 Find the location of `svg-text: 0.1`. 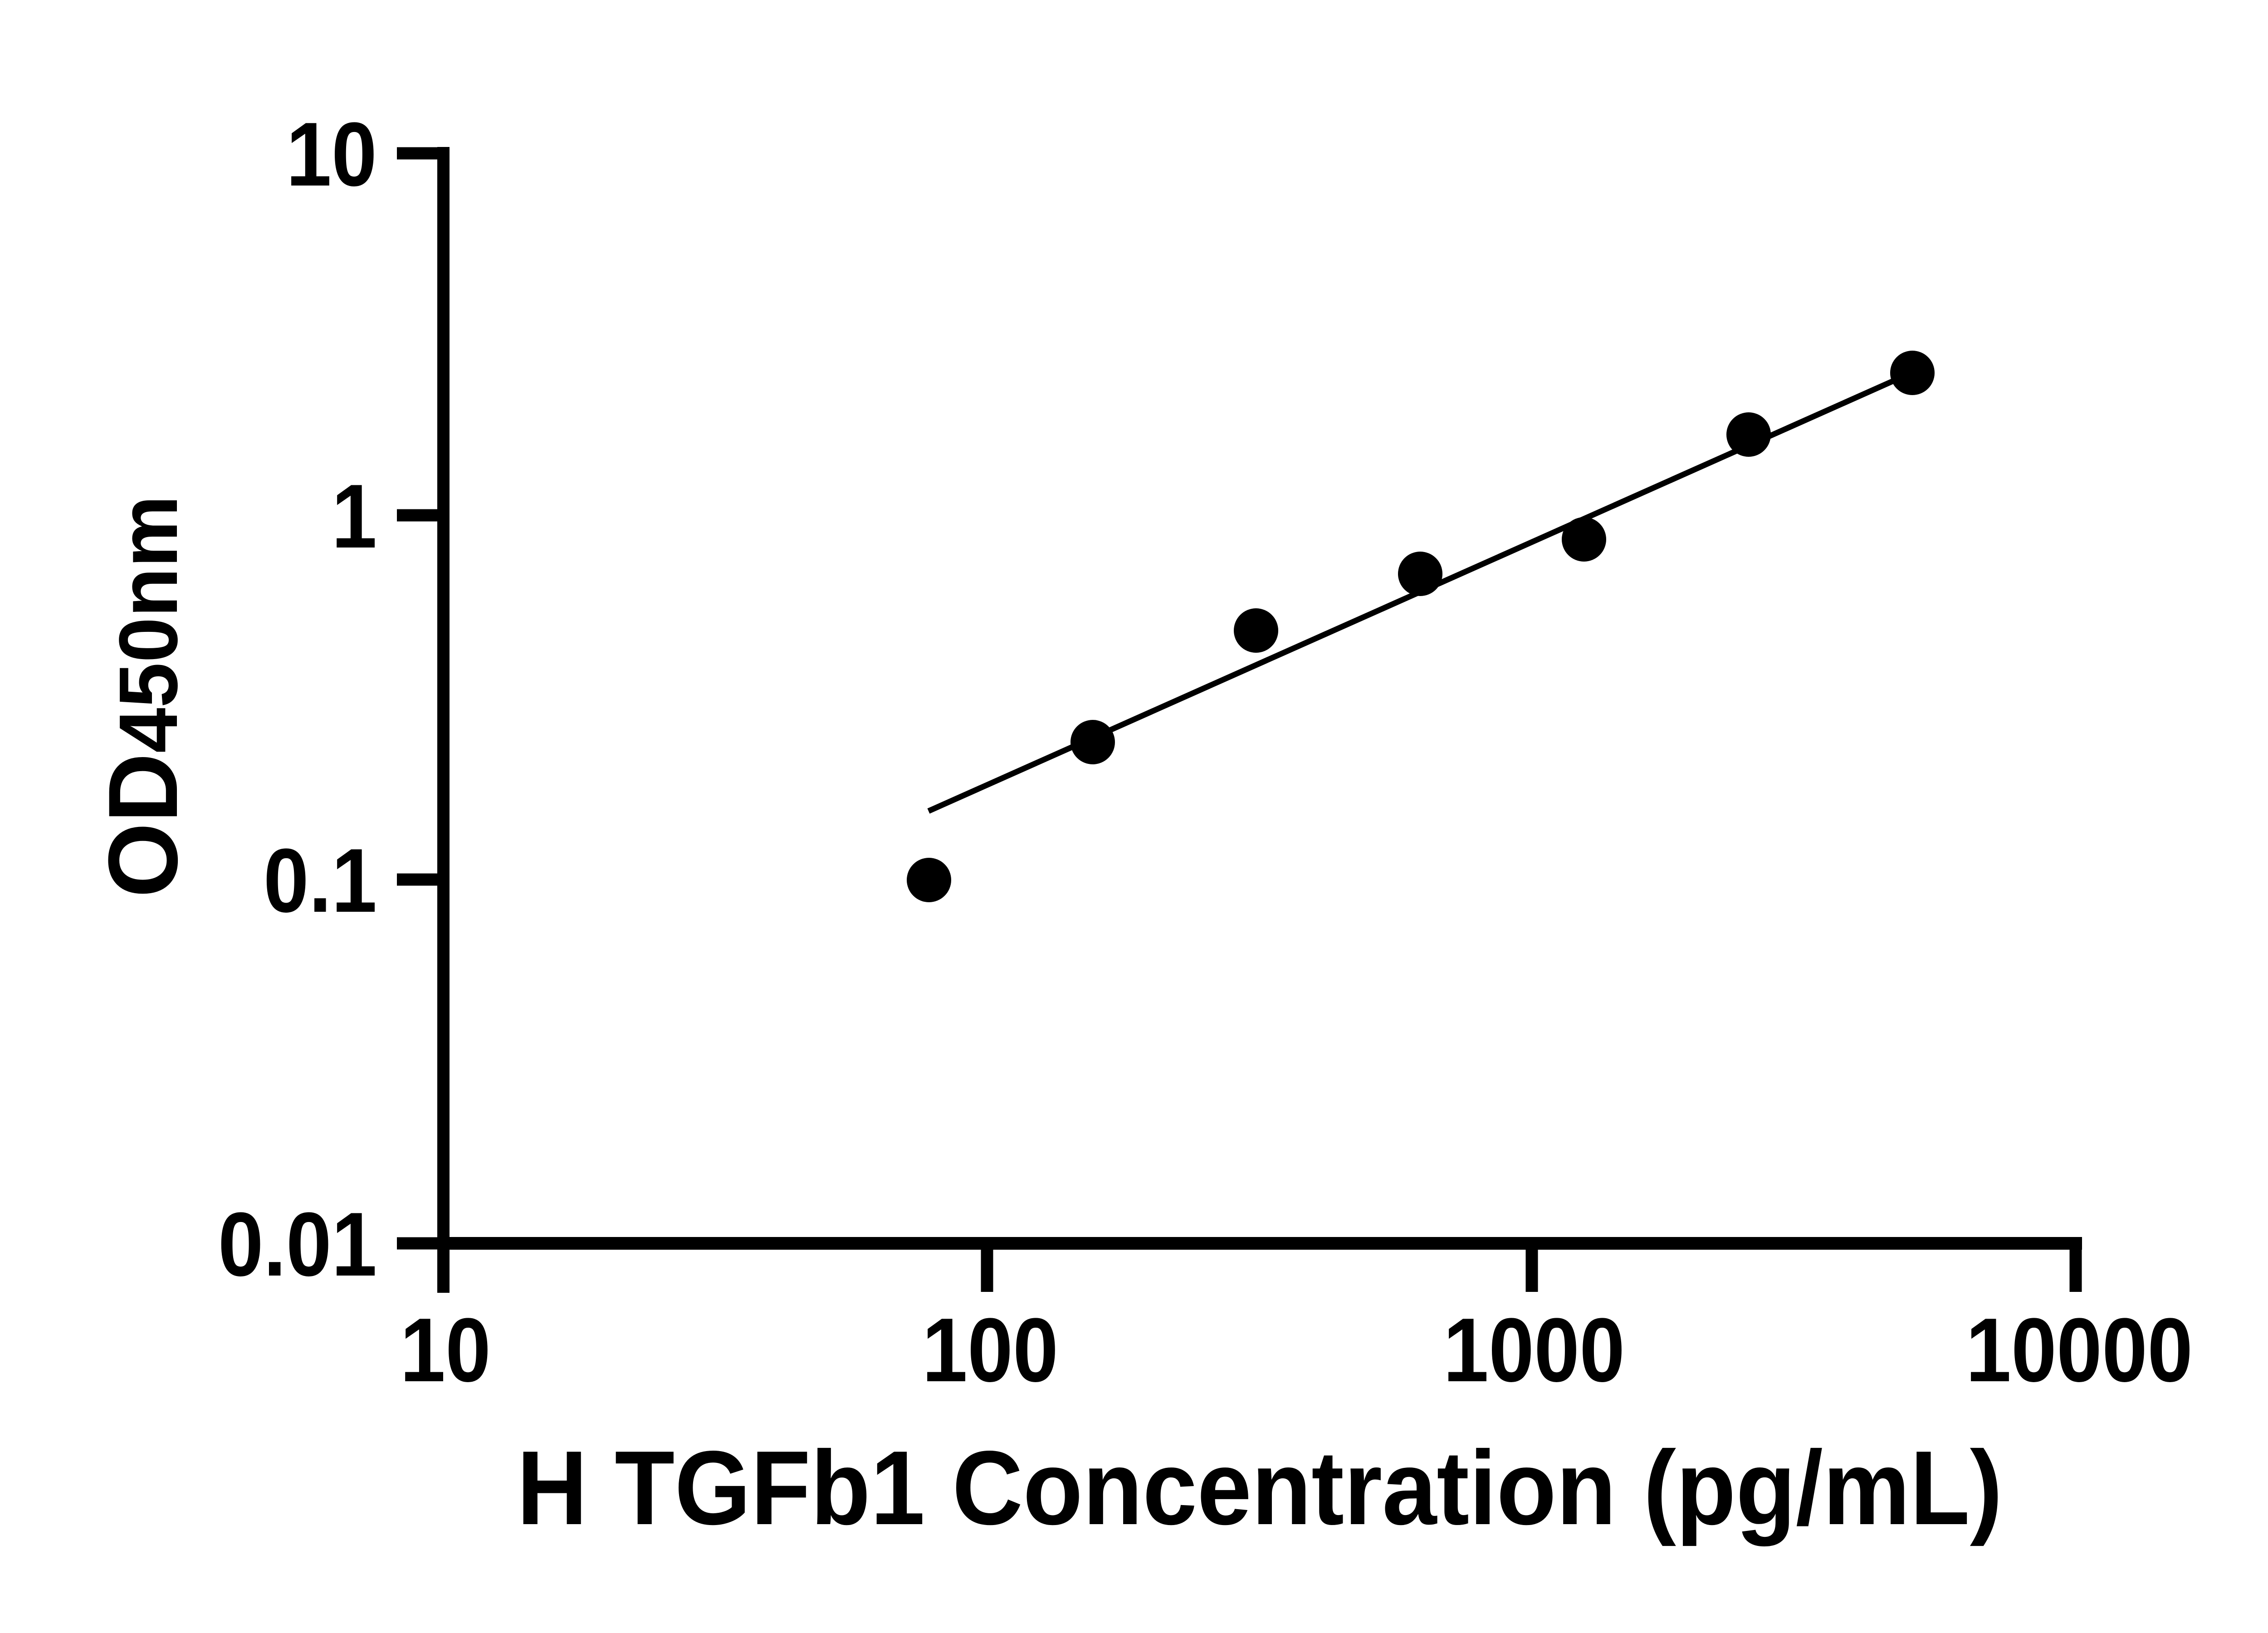

svg-text: 0.1 is located at coordinates (320, 880).